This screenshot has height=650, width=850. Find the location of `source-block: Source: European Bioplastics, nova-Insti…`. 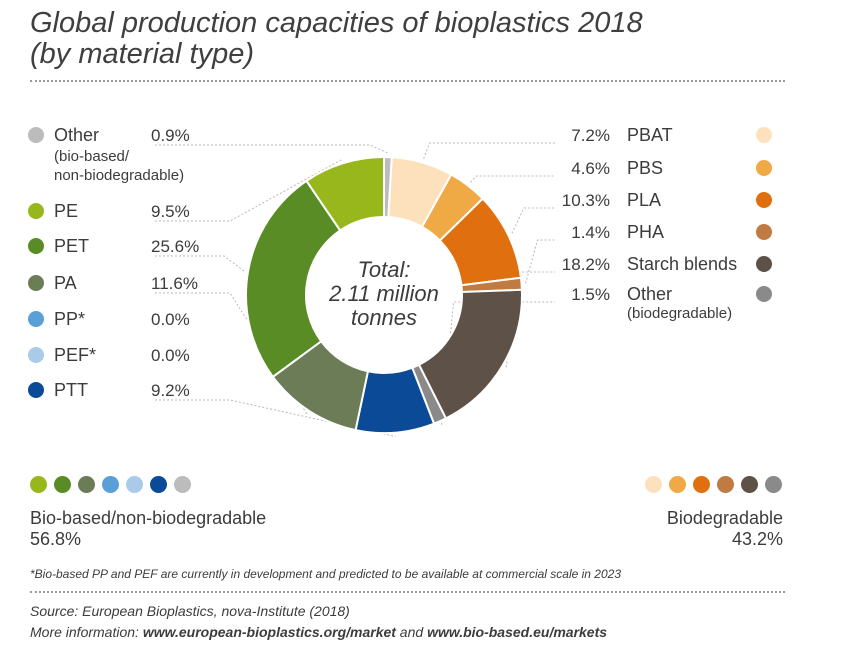

source-block: Source: European Bioplastics, nova-Insti… is located at coordinates (318, 622).